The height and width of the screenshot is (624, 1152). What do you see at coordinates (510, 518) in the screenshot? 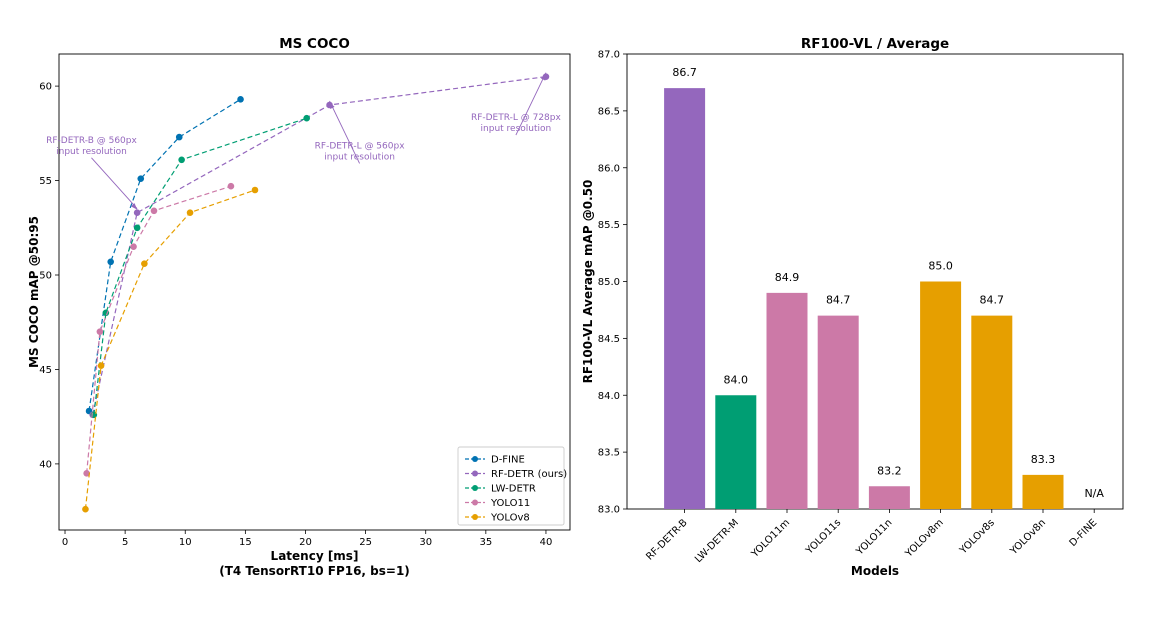
I see `legend-label: YOLOv8` at bounding box center [510, 518].